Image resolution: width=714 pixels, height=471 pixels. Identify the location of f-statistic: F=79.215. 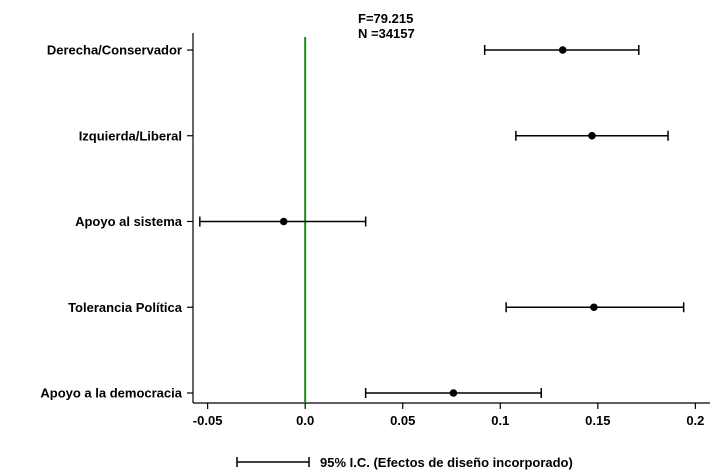
(385, 18).